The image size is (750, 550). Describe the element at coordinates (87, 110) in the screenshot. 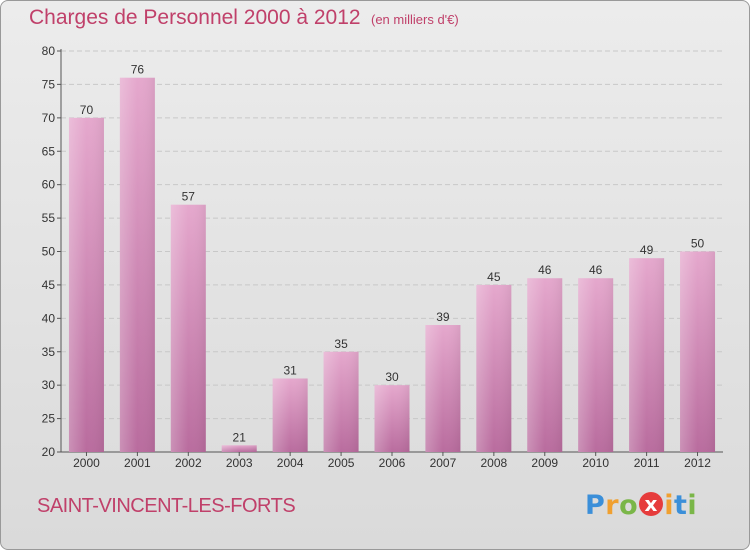

I see `value-label-2000: 70` at that location.